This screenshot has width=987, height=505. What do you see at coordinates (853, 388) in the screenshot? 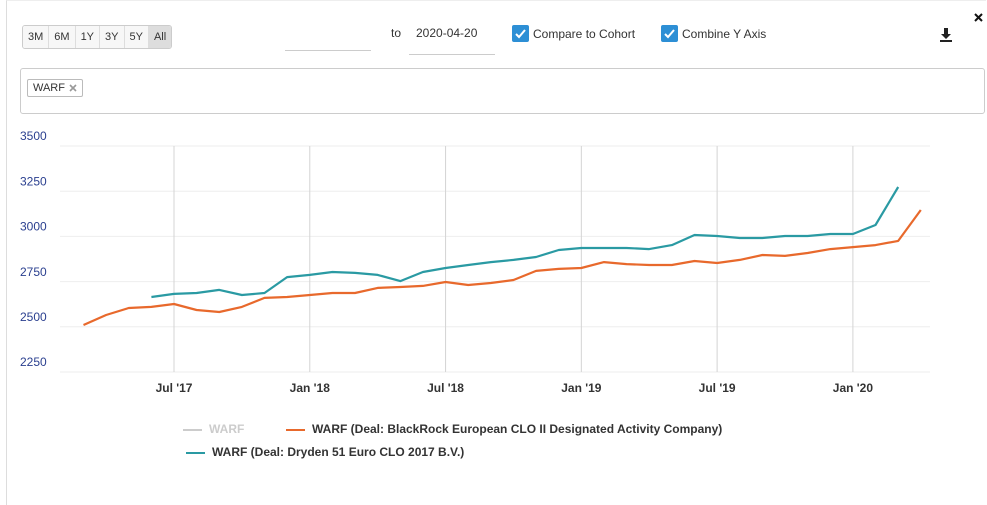
I see `x-tick-label: Jan '20` at bounding box center [853, 388].